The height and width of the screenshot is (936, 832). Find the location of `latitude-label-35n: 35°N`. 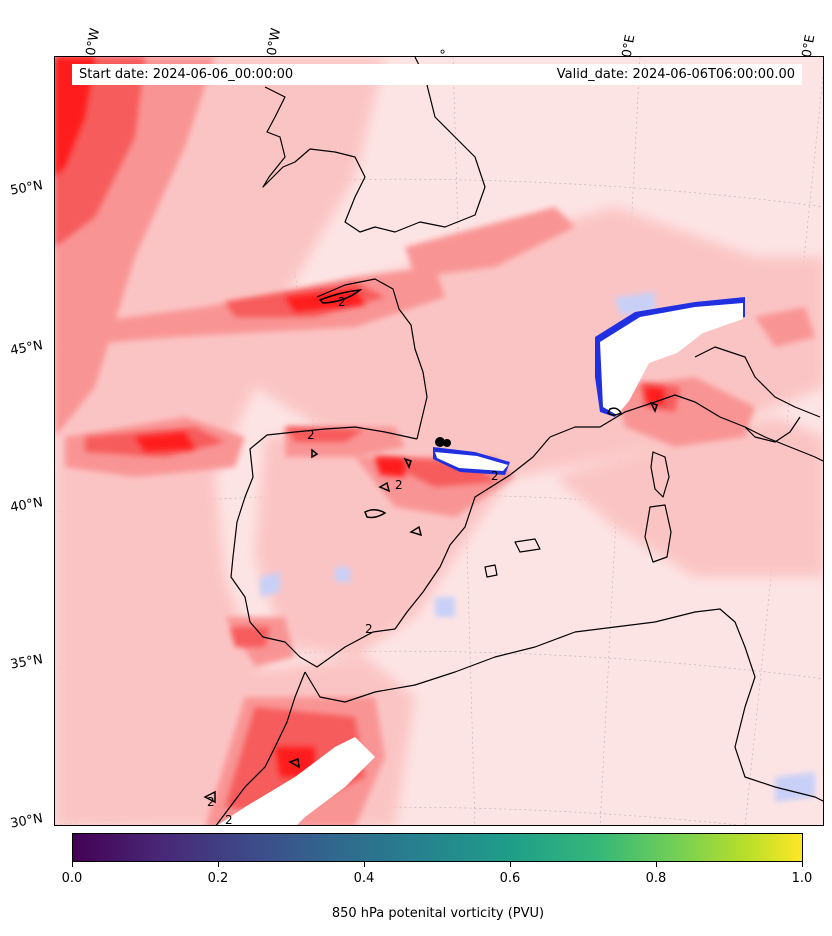

latitude-label-35n: 35°N is located at coordinates (27, 662).